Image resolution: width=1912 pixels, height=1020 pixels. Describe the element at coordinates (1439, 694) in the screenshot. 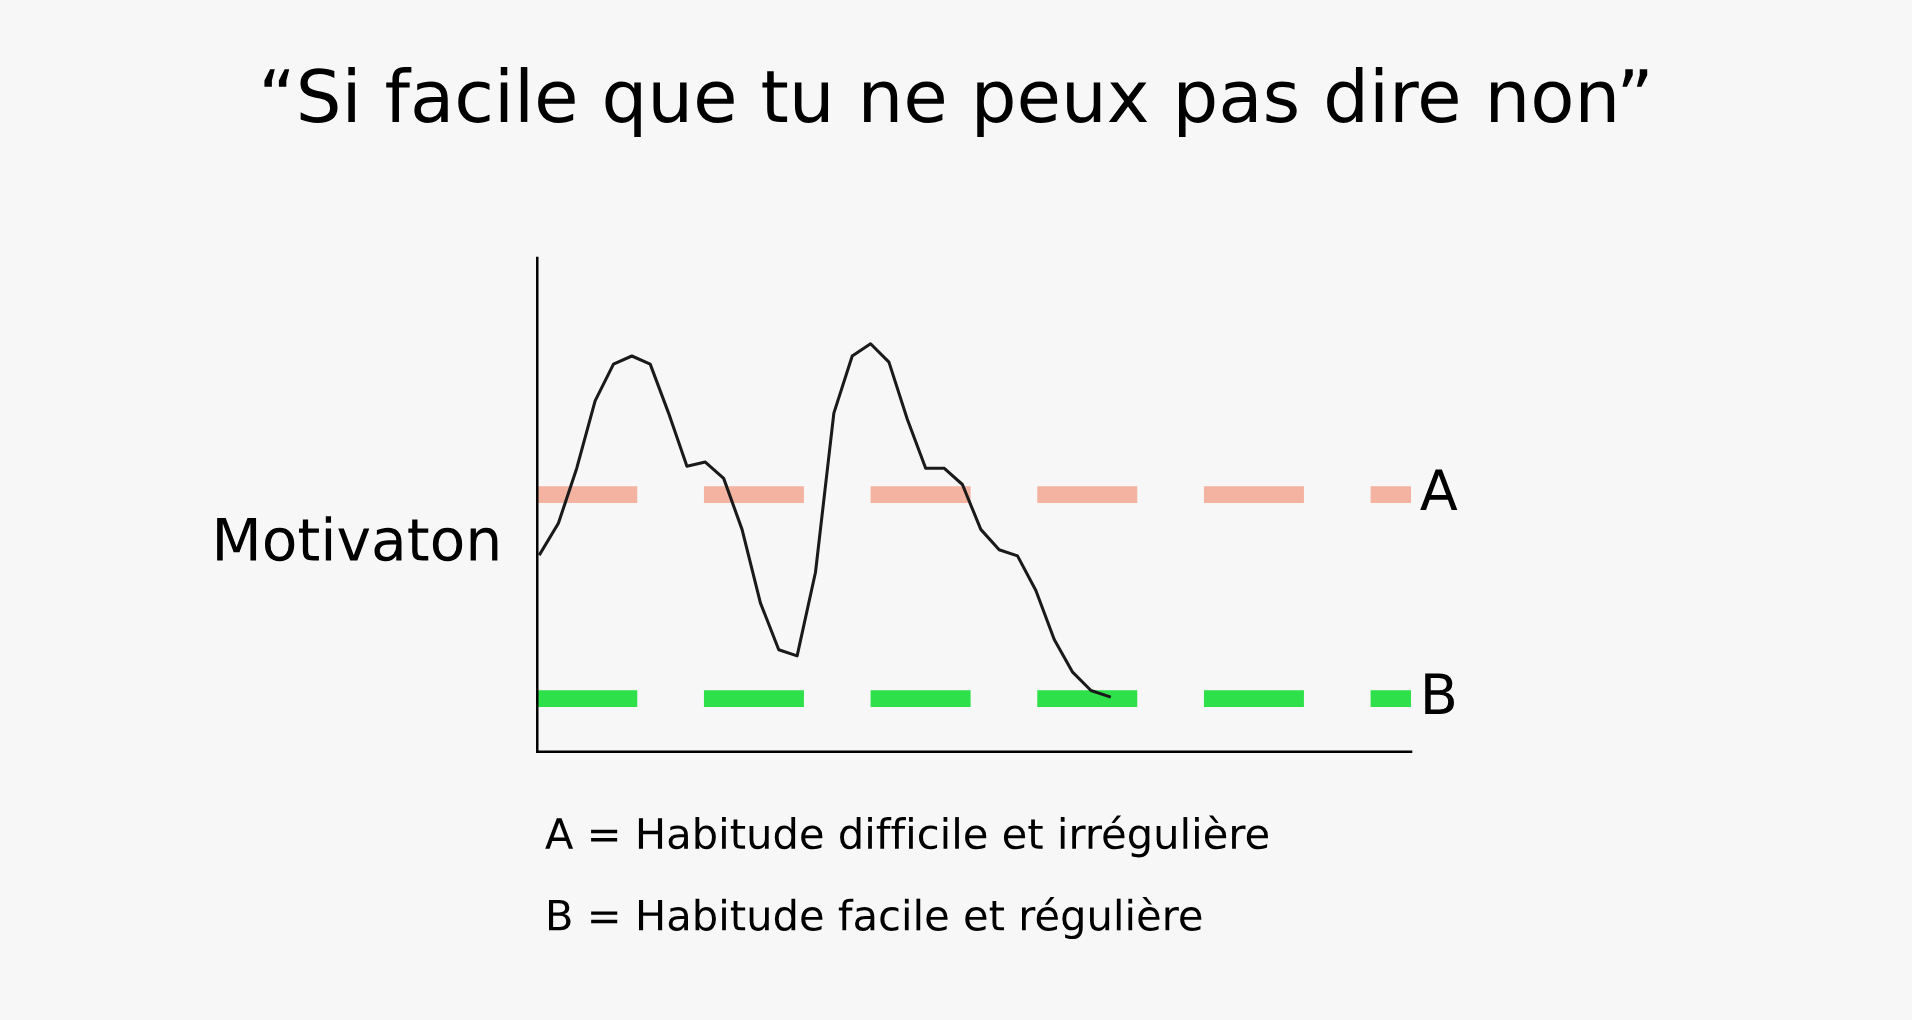

I see `ref-line-label: B` at that location.